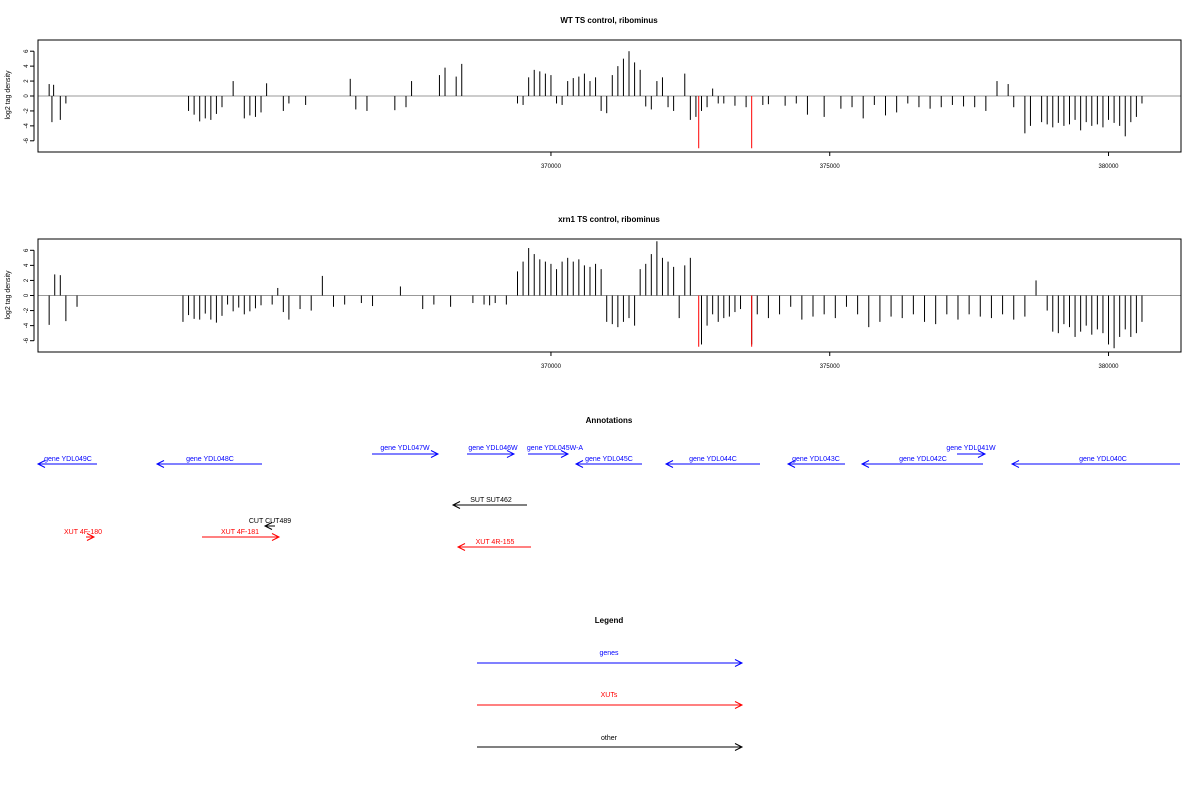 The height and width of the screenshot is (800, 1200). What do you see at coordinates (610, 743) in the screenshot?
I see `legend-item-other: other` at bounding box center [610, 743].